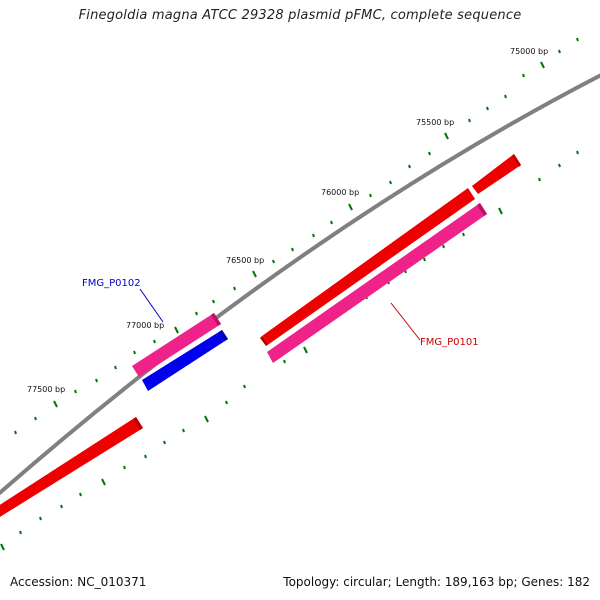  I want to click on gene-block-blue, so click(185, 360).